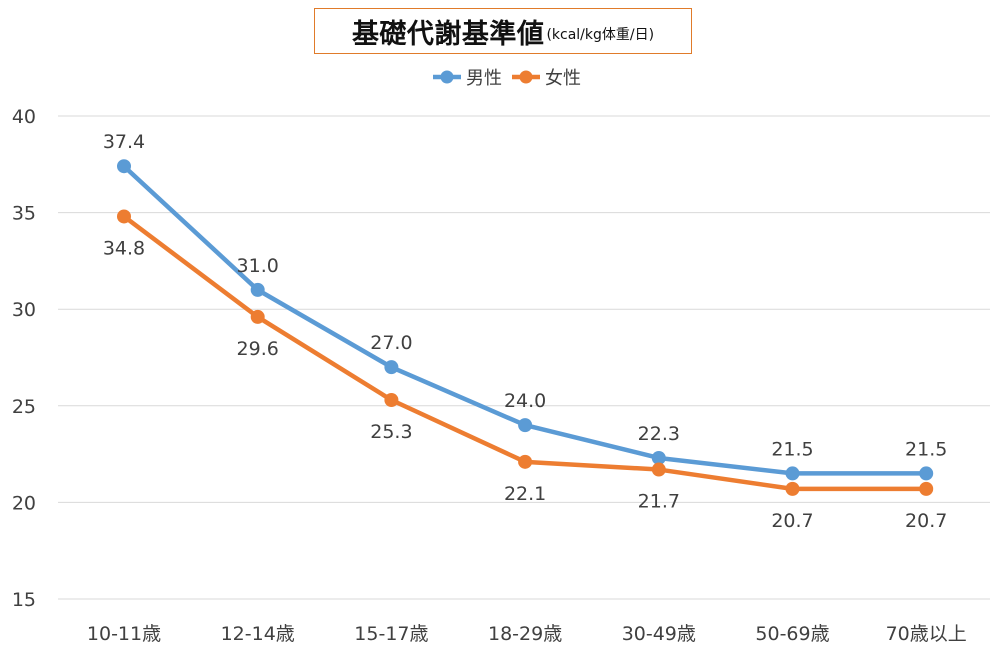  Describe the element at coordinates (258, 266) in the screenshot. I see `data-label: 31.0` at that location.